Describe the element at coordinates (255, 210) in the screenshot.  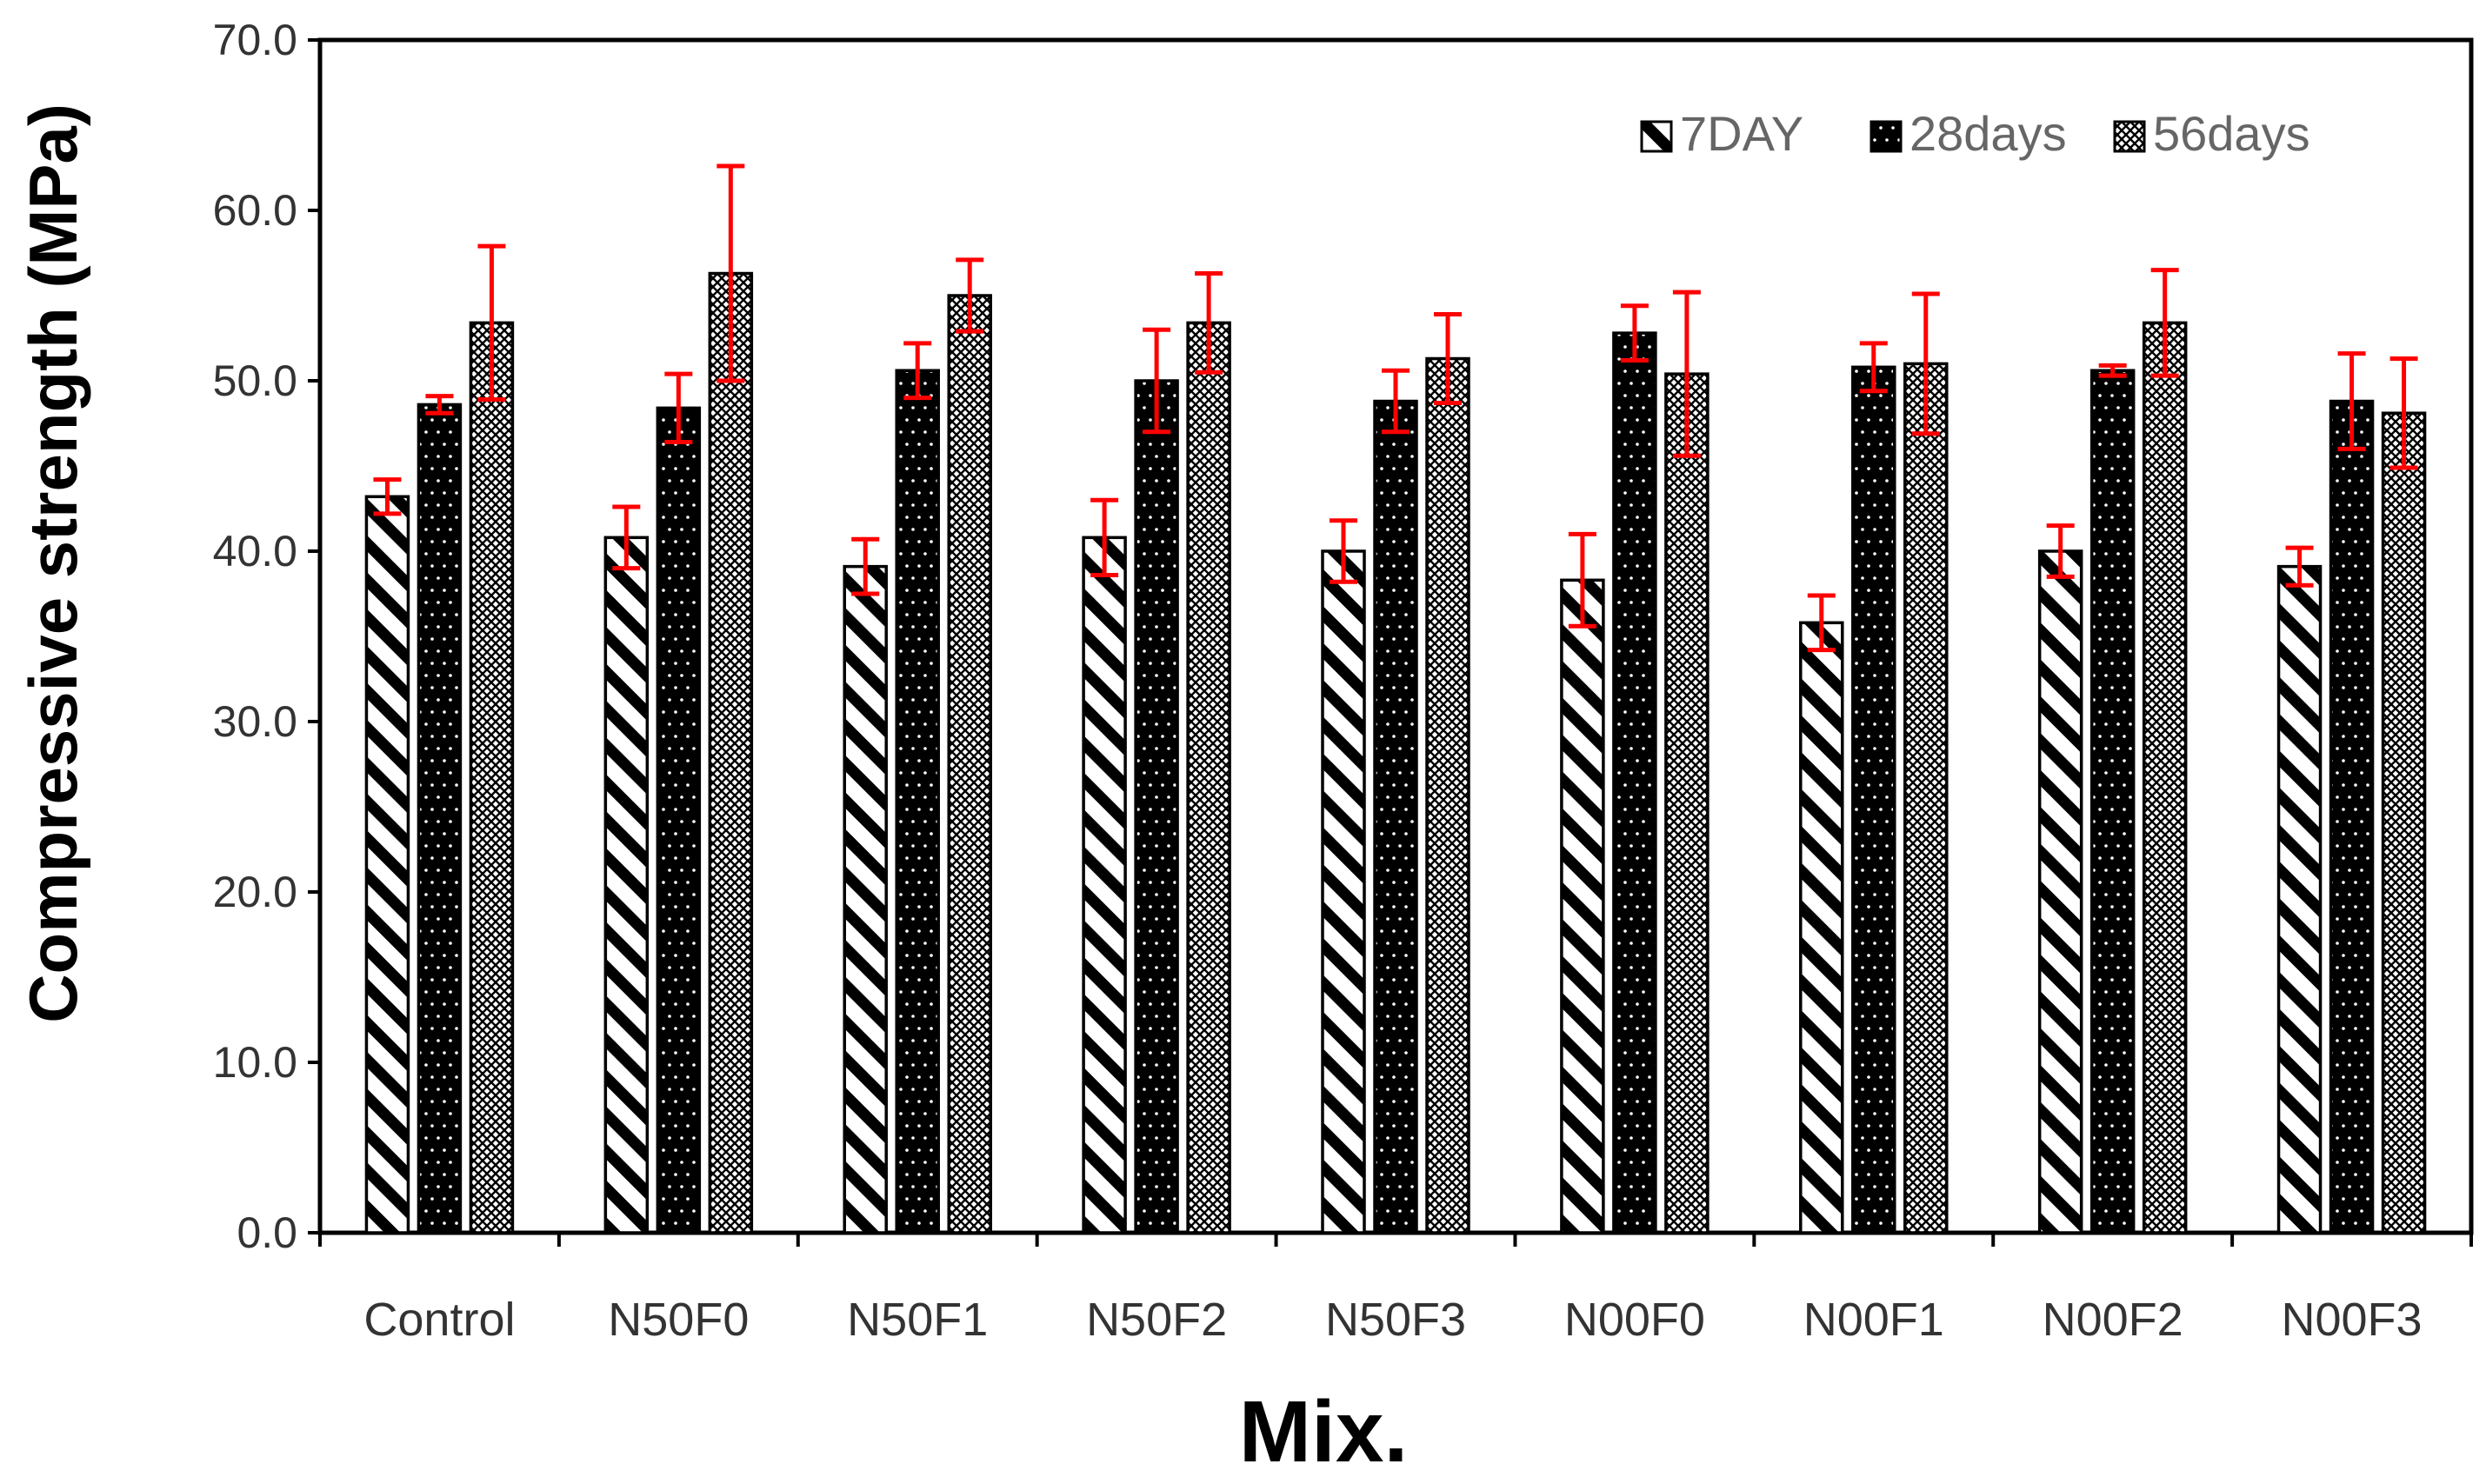
I see `y-tick-label: 60.0` at that location.